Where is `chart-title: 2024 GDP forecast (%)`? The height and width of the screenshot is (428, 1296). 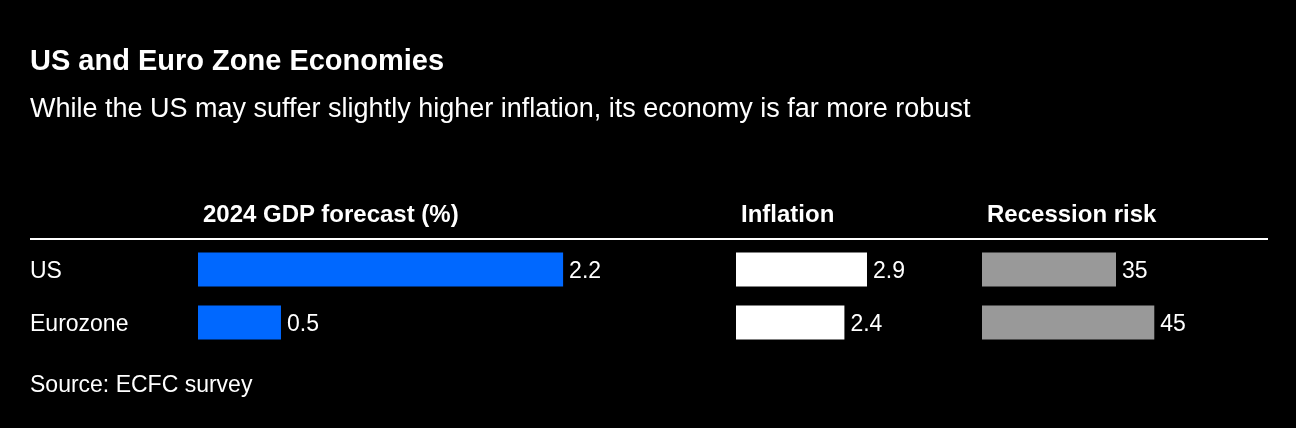 chart-title: 2024 GDP forecast (%) is located at coordinates (331, 213).